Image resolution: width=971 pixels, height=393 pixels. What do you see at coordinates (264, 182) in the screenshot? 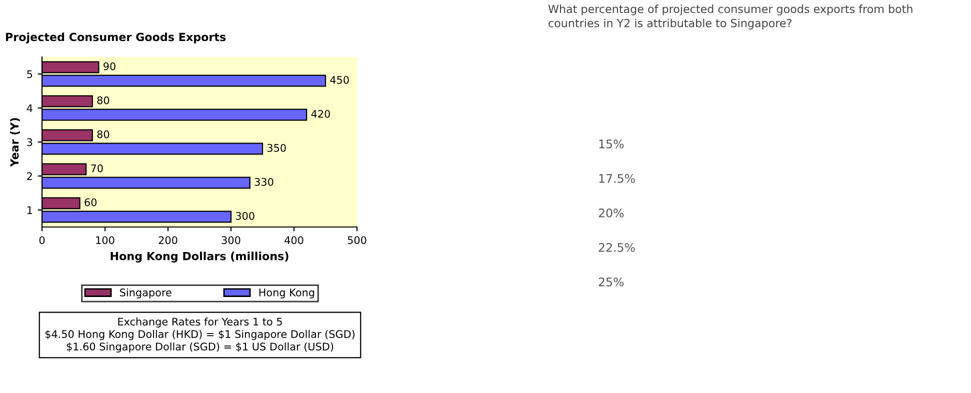
I see `data-label: 330` at bounding box center [264, 182].